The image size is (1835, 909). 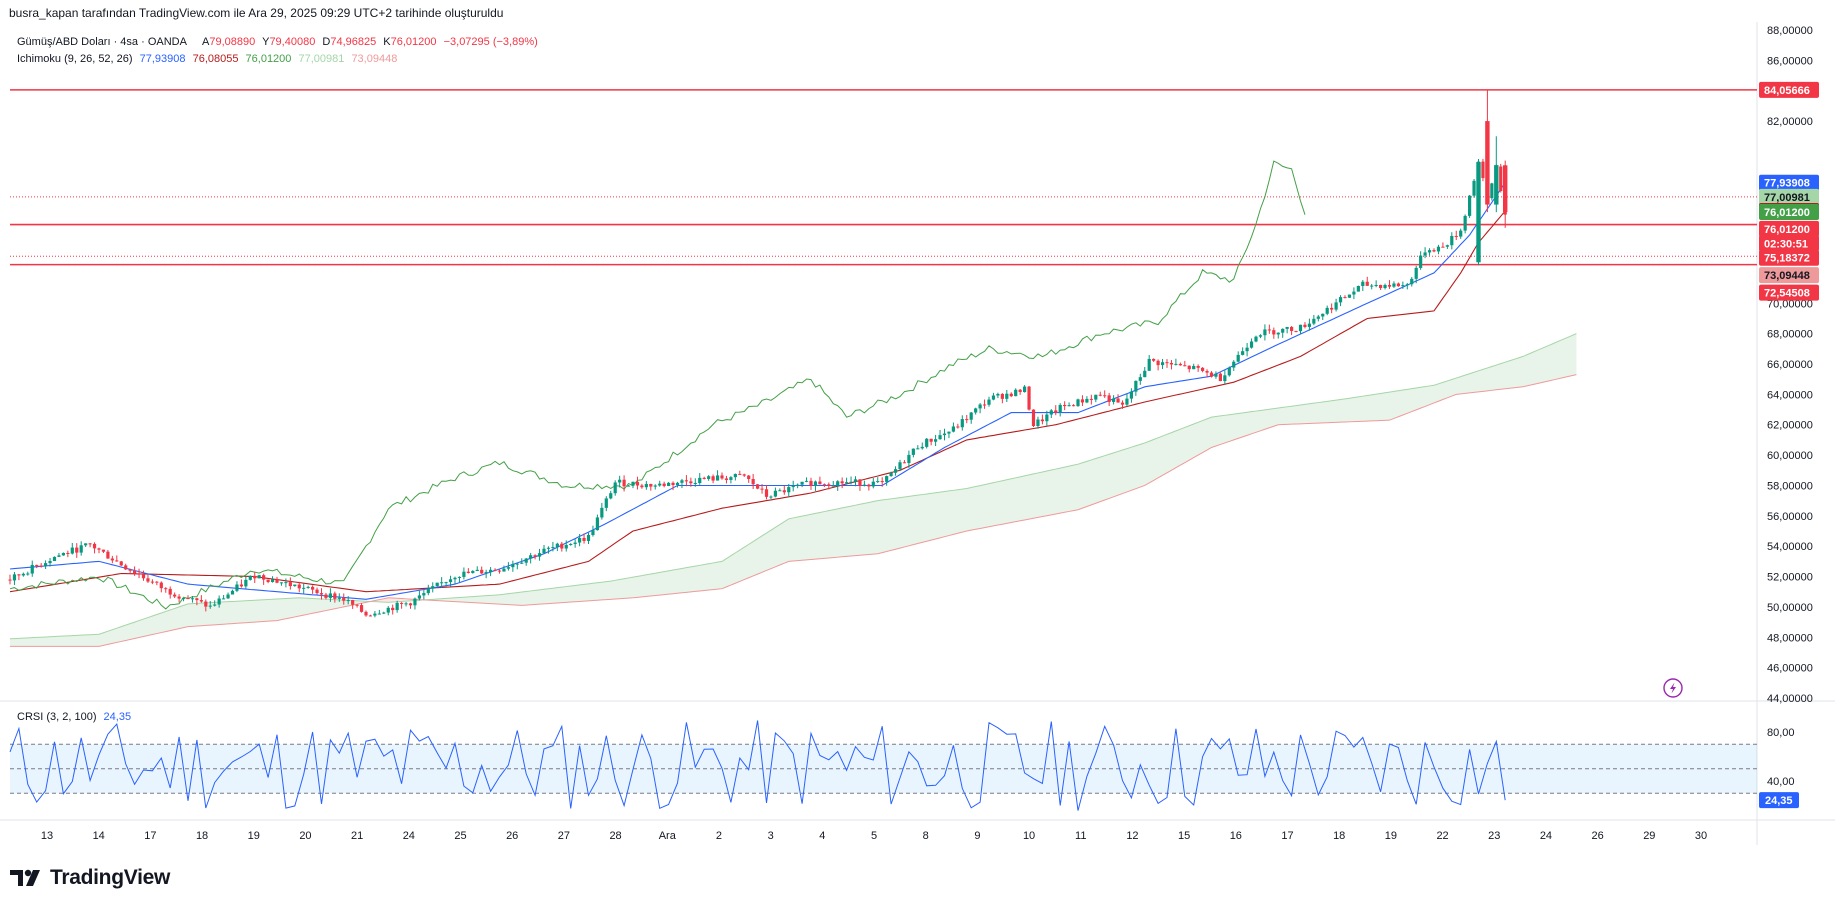 I want to click on symbol-legend: Gümüş/ABD Doları · 4sa · OANDA, so click(x=102, y=42).